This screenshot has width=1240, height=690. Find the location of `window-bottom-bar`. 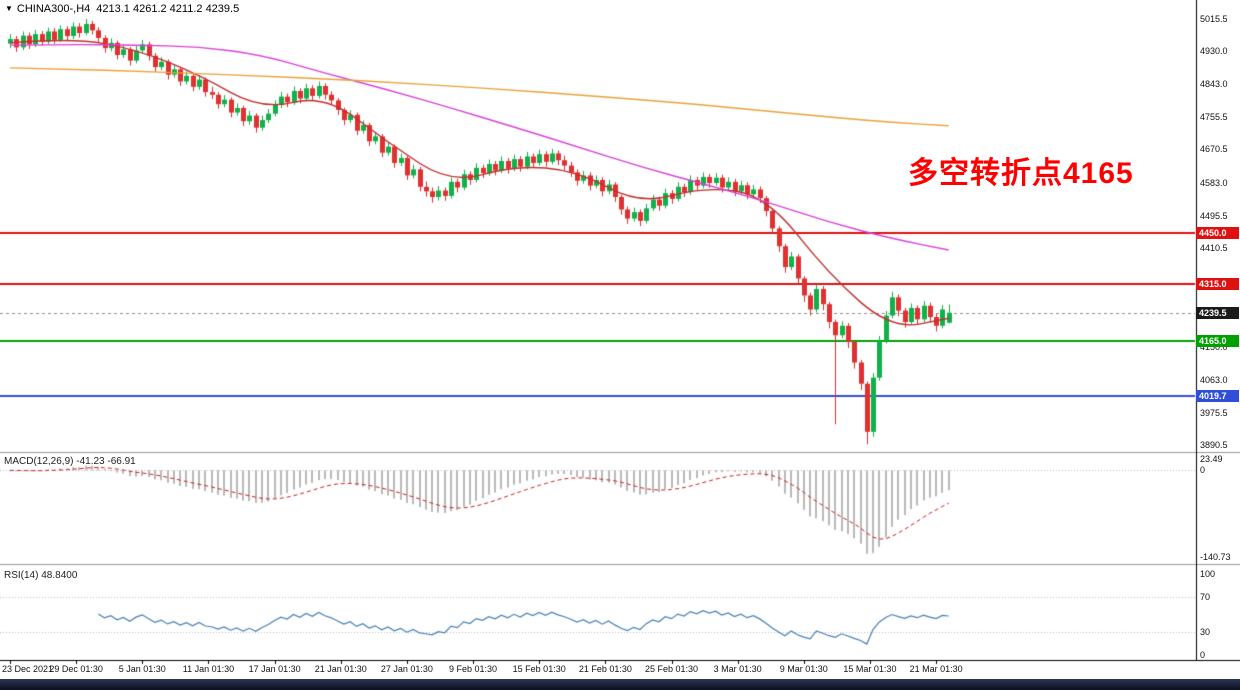

window-bottom-bar is located at coordinates (620, 684).